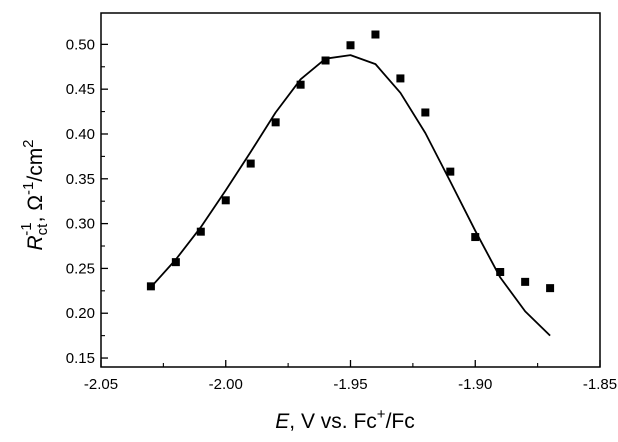 Image resolution: width=618 pixels, height=442 pixels. Describe the element at coordinates (80, 224) in the screenshot. I see `y-tick-label: 0.30` at that location.